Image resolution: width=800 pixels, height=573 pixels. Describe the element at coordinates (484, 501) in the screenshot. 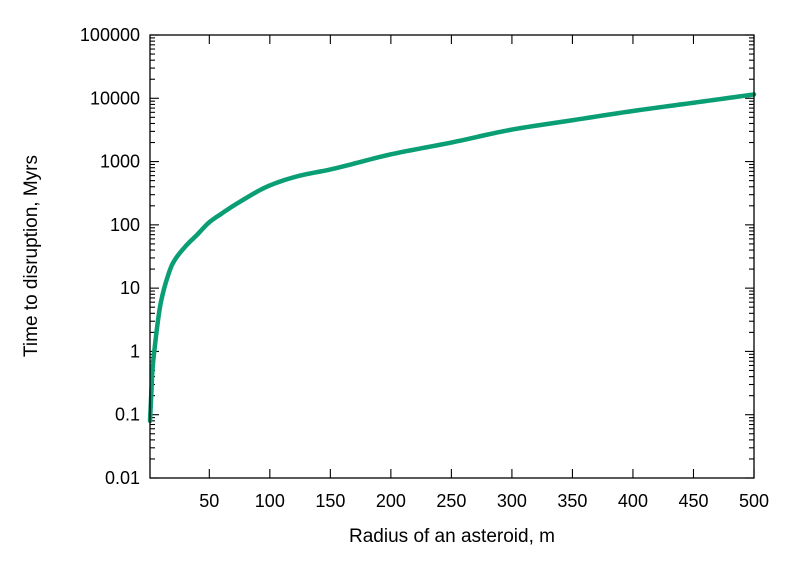

I see `x-tick-labels: 50 100 150 200 250 300 350 400 450 500` at that location.